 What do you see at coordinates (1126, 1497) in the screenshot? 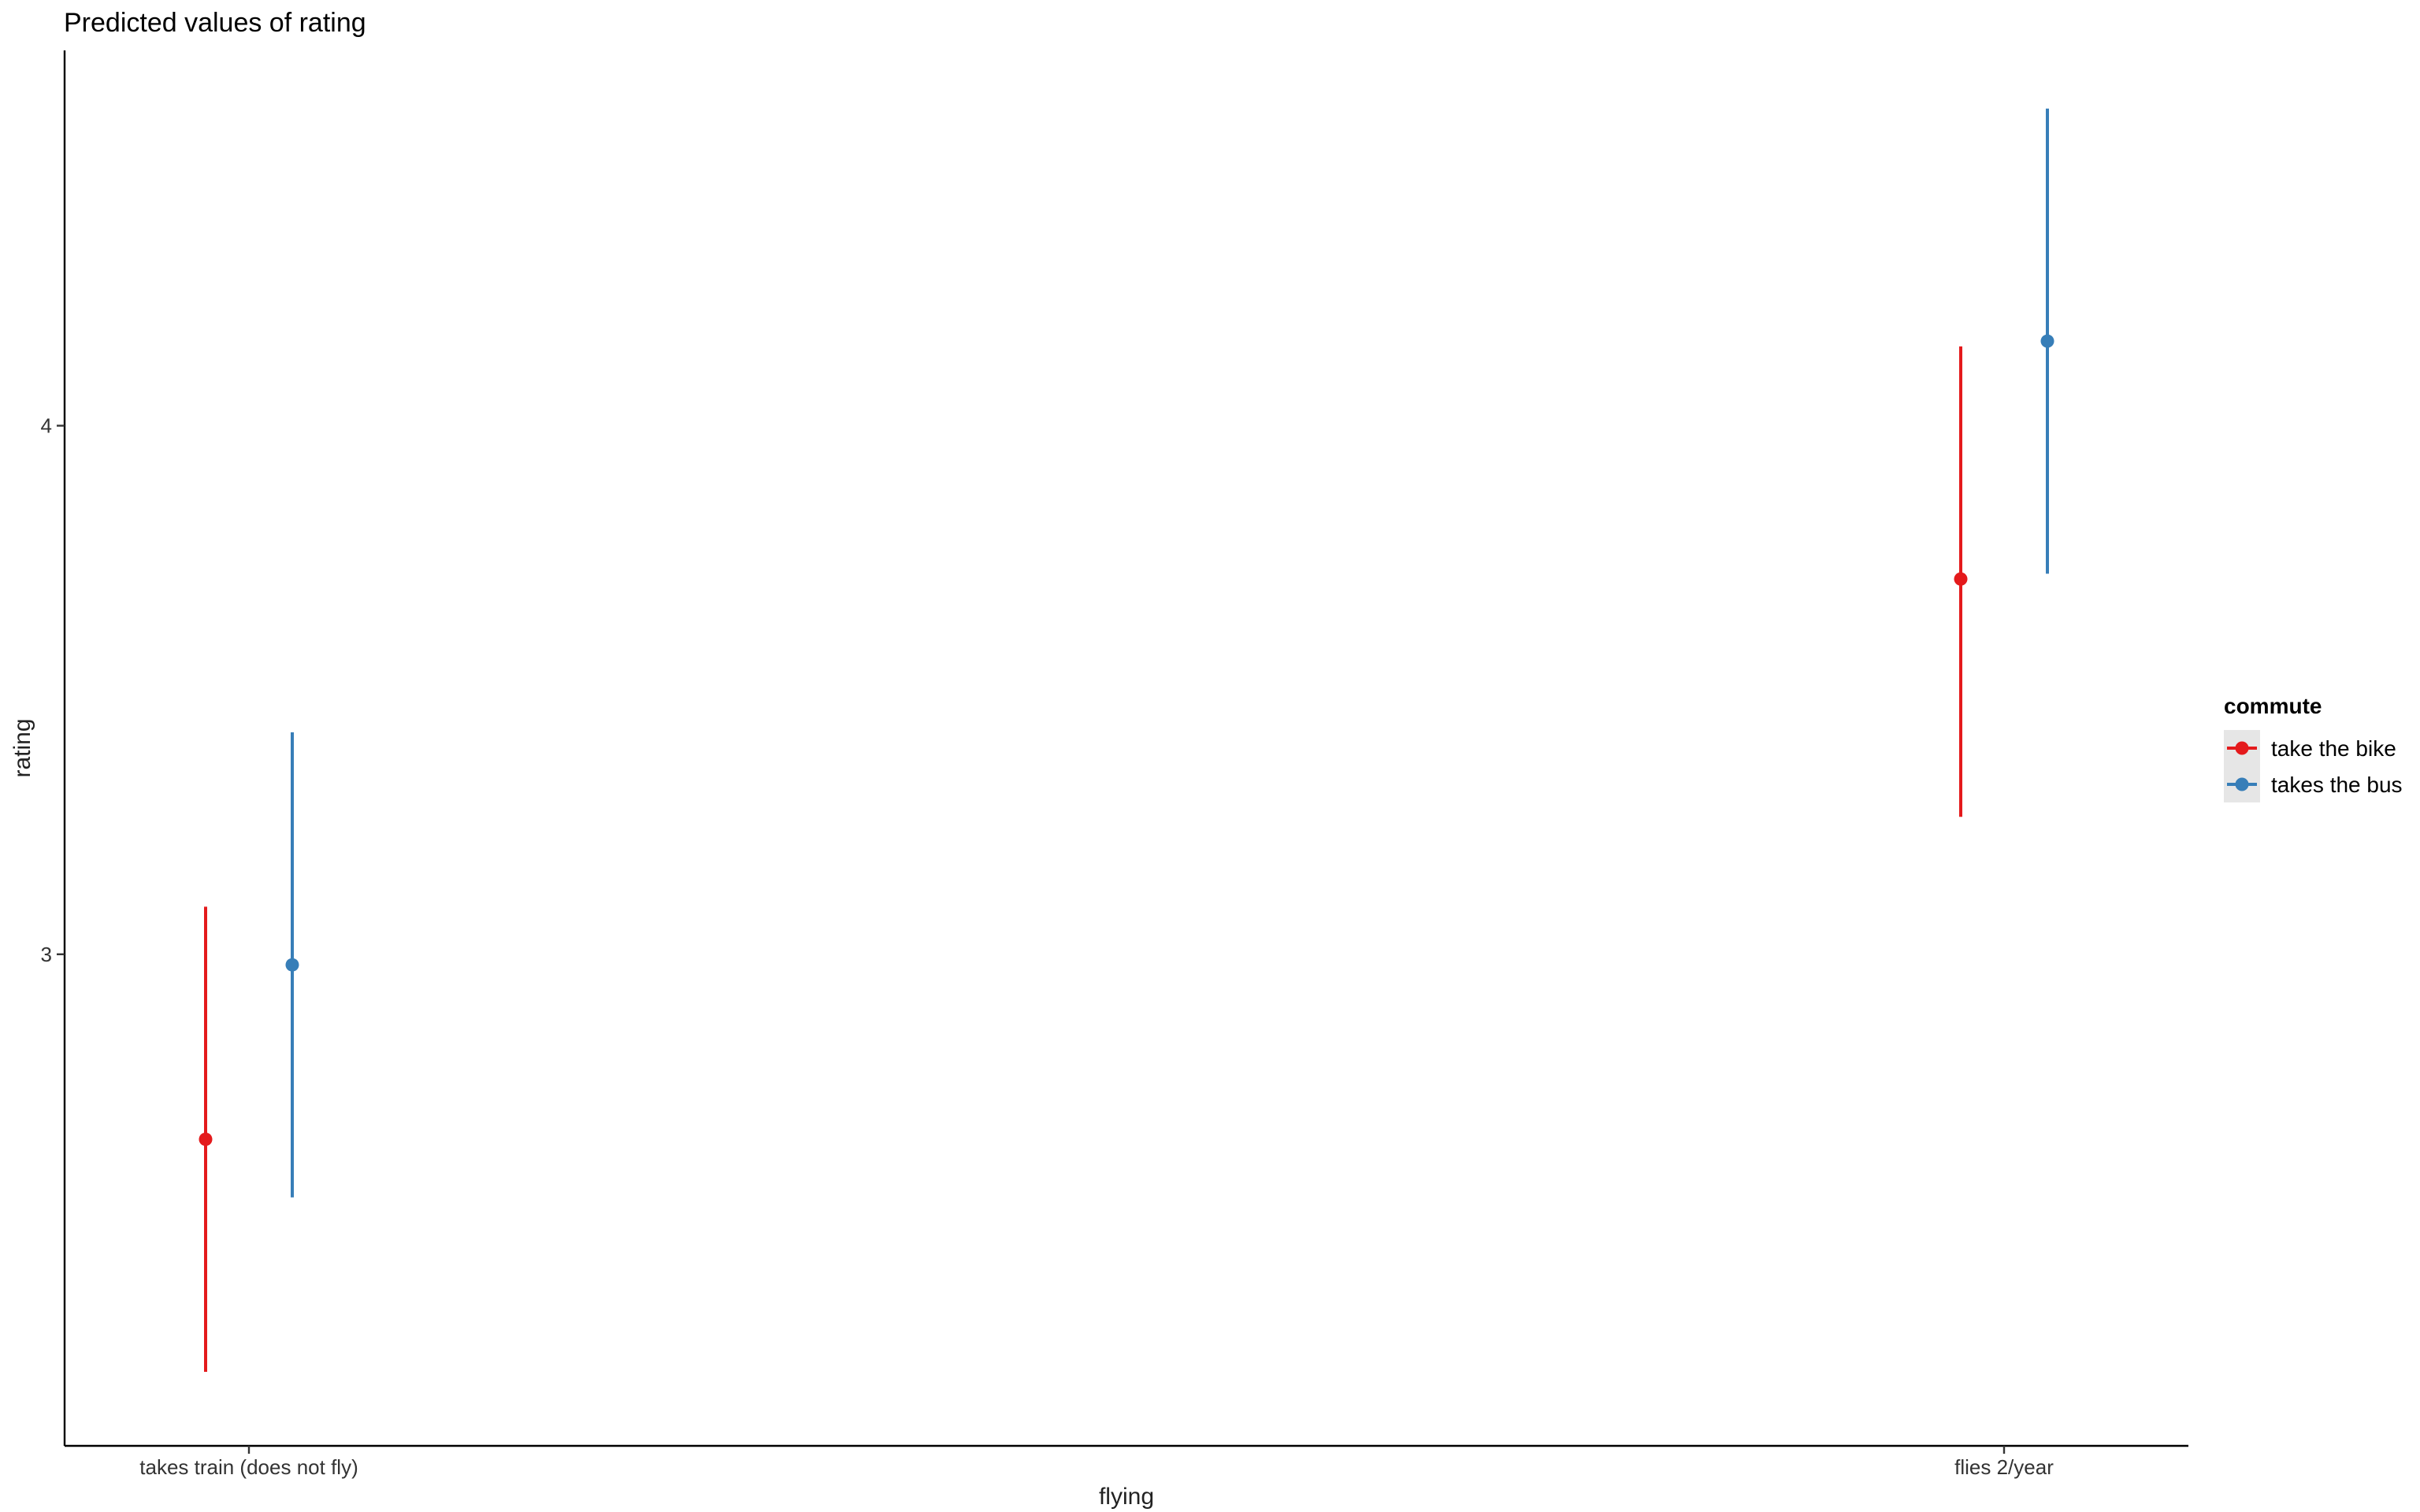
I see `x-axis-title: flying` at bounding box center [1126, 1497].